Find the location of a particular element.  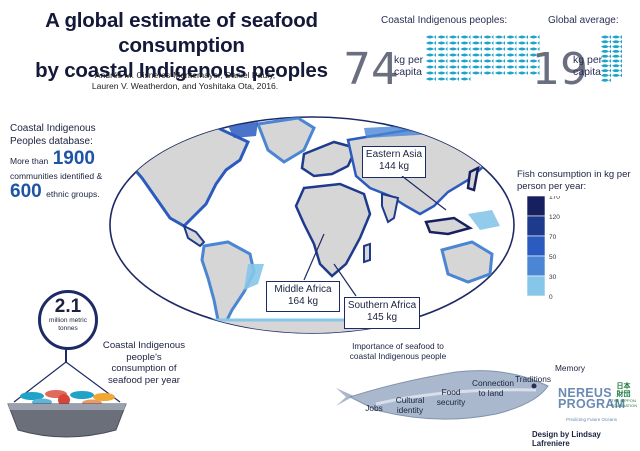

total-unit-line-1: million metric is located at coordinates (68, 320).